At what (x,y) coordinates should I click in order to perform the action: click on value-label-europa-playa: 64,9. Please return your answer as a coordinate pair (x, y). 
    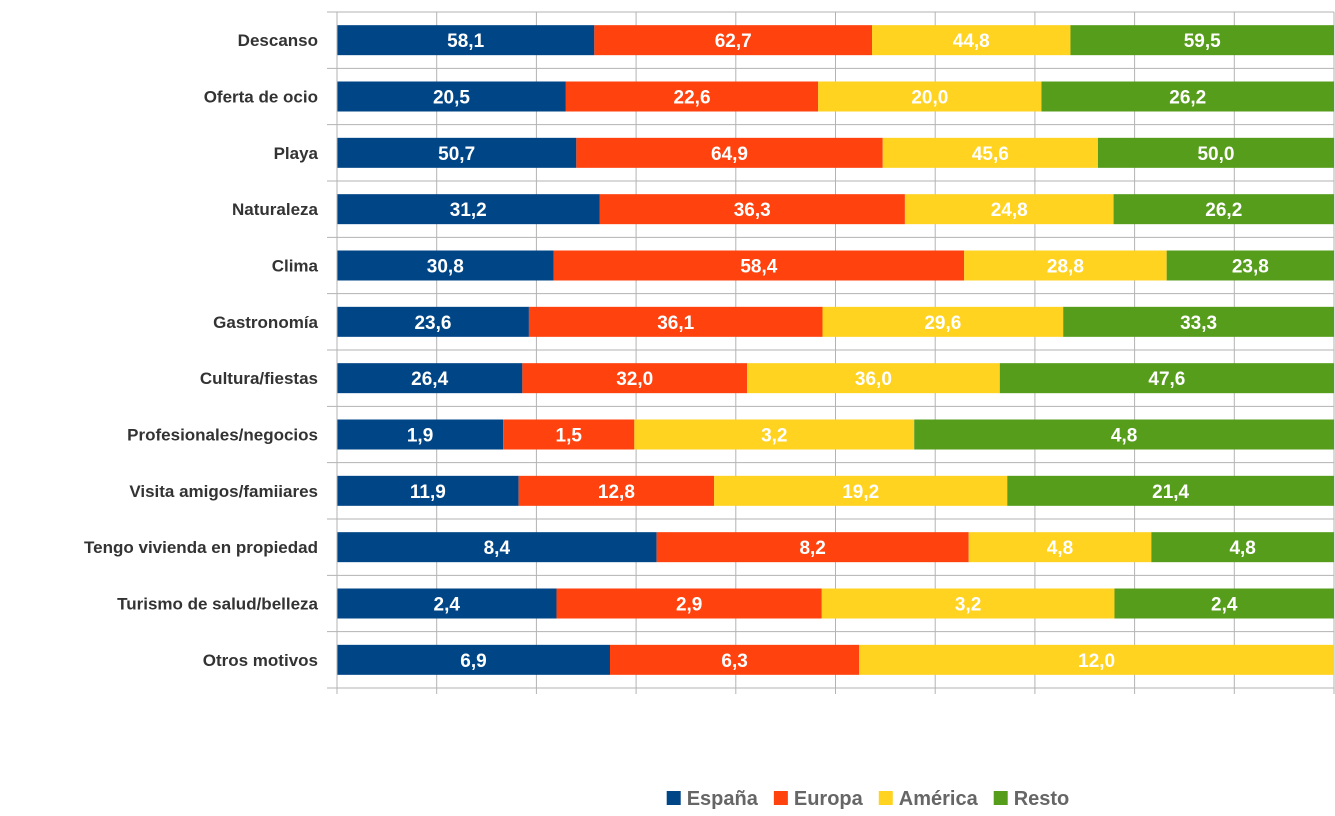
    Looking at the image, I should click on (729, 154).